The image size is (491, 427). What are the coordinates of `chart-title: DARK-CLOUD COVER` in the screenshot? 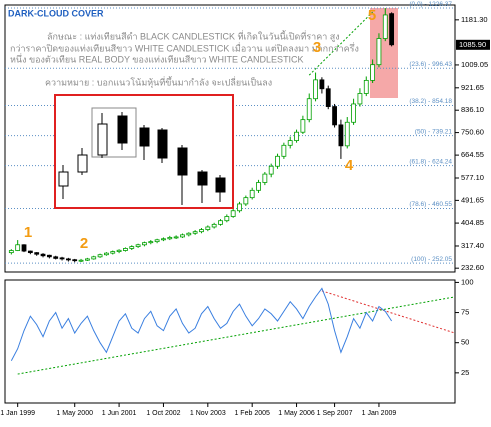 It's located at (56, 13).